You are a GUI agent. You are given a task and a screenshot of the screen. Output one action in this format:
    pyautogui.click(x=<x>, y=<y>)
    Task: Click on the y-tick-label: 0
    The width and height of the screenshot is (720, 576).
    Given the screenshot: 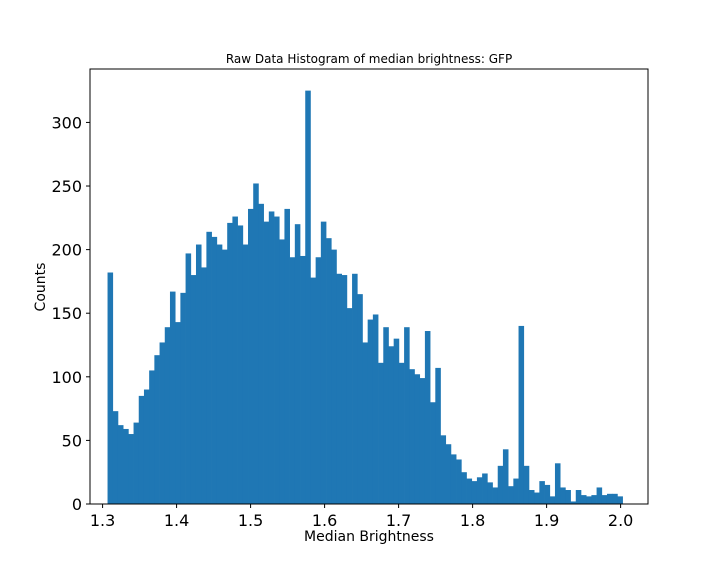 What is the action you would take?
    pyautogui.click(x=77, y=504)
    